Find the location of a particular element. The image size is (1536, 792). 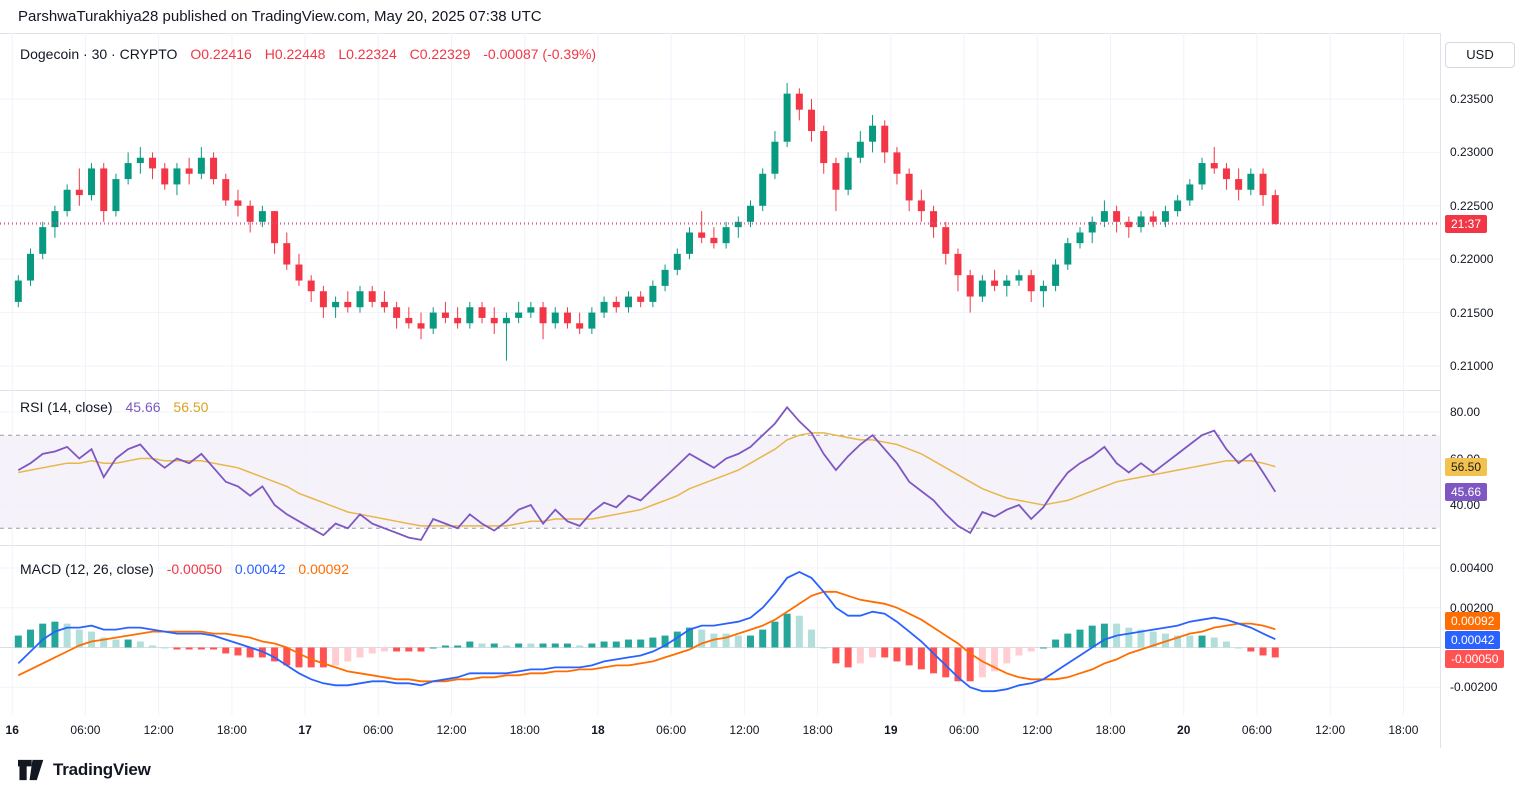

ohlc-low-value: L0.22324 is located at coordinates (367, 54).